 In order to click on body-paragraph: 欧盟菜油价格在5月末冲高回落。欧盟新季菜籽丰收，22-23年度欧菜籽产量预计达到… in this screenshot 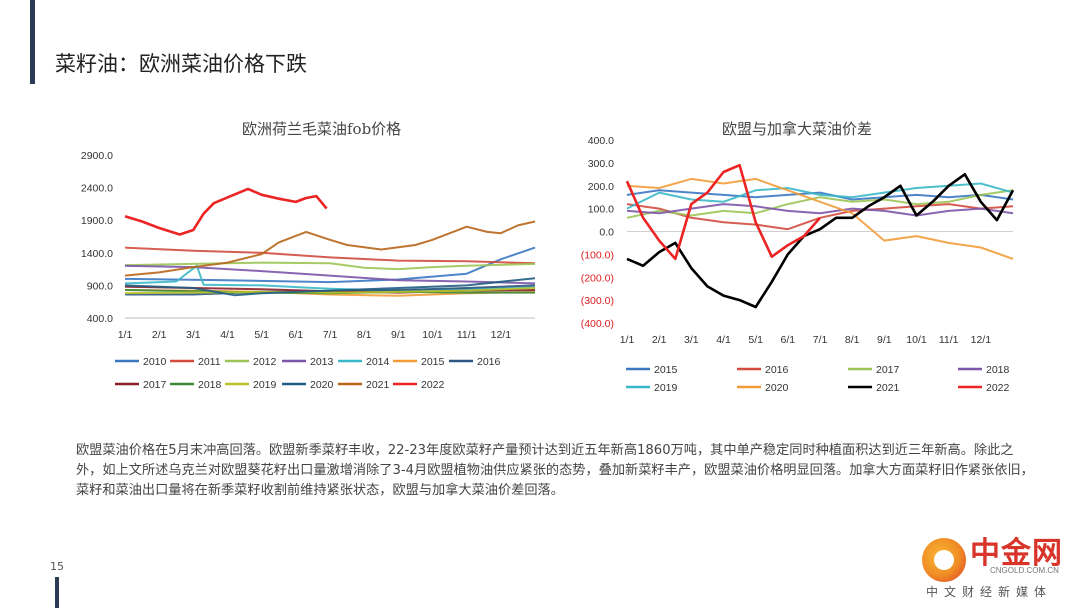, I will do `click(555, 470)`.